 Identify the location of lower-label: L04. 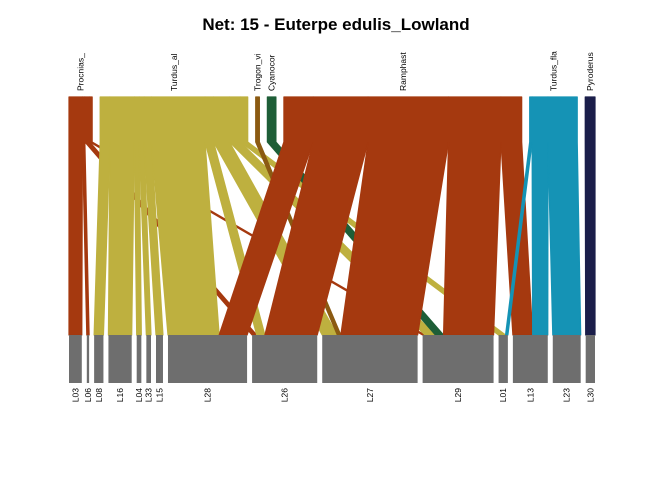
(139, 395).